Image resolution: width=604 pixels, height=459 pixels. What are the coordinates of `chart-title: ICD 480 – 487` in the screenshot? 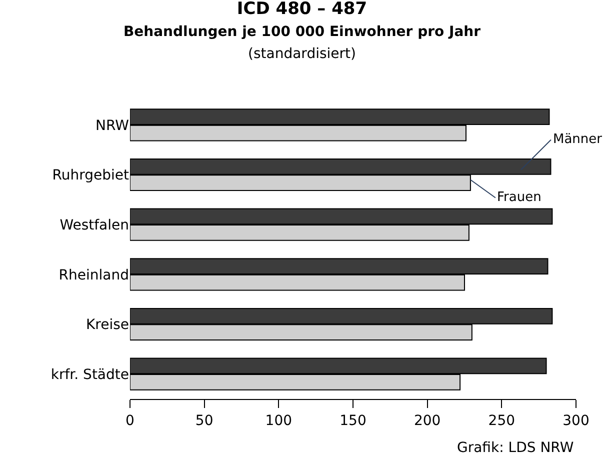 It's located at (302, 9).